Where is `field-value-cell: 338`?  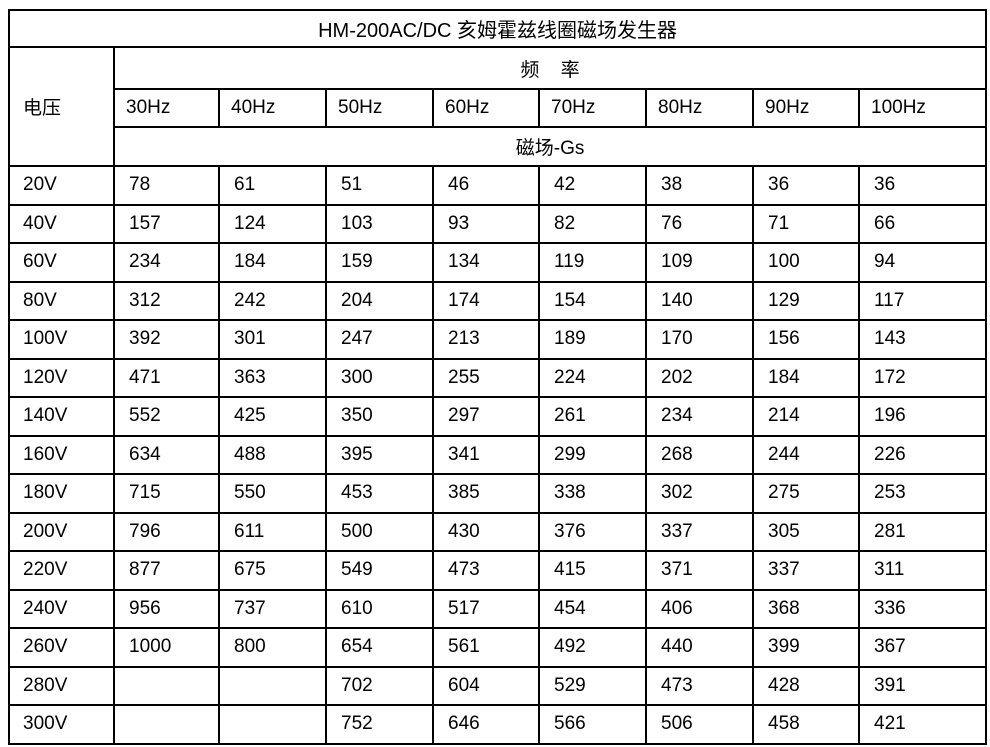 field-value-cell: 338 is located at coordinates (592, 493).